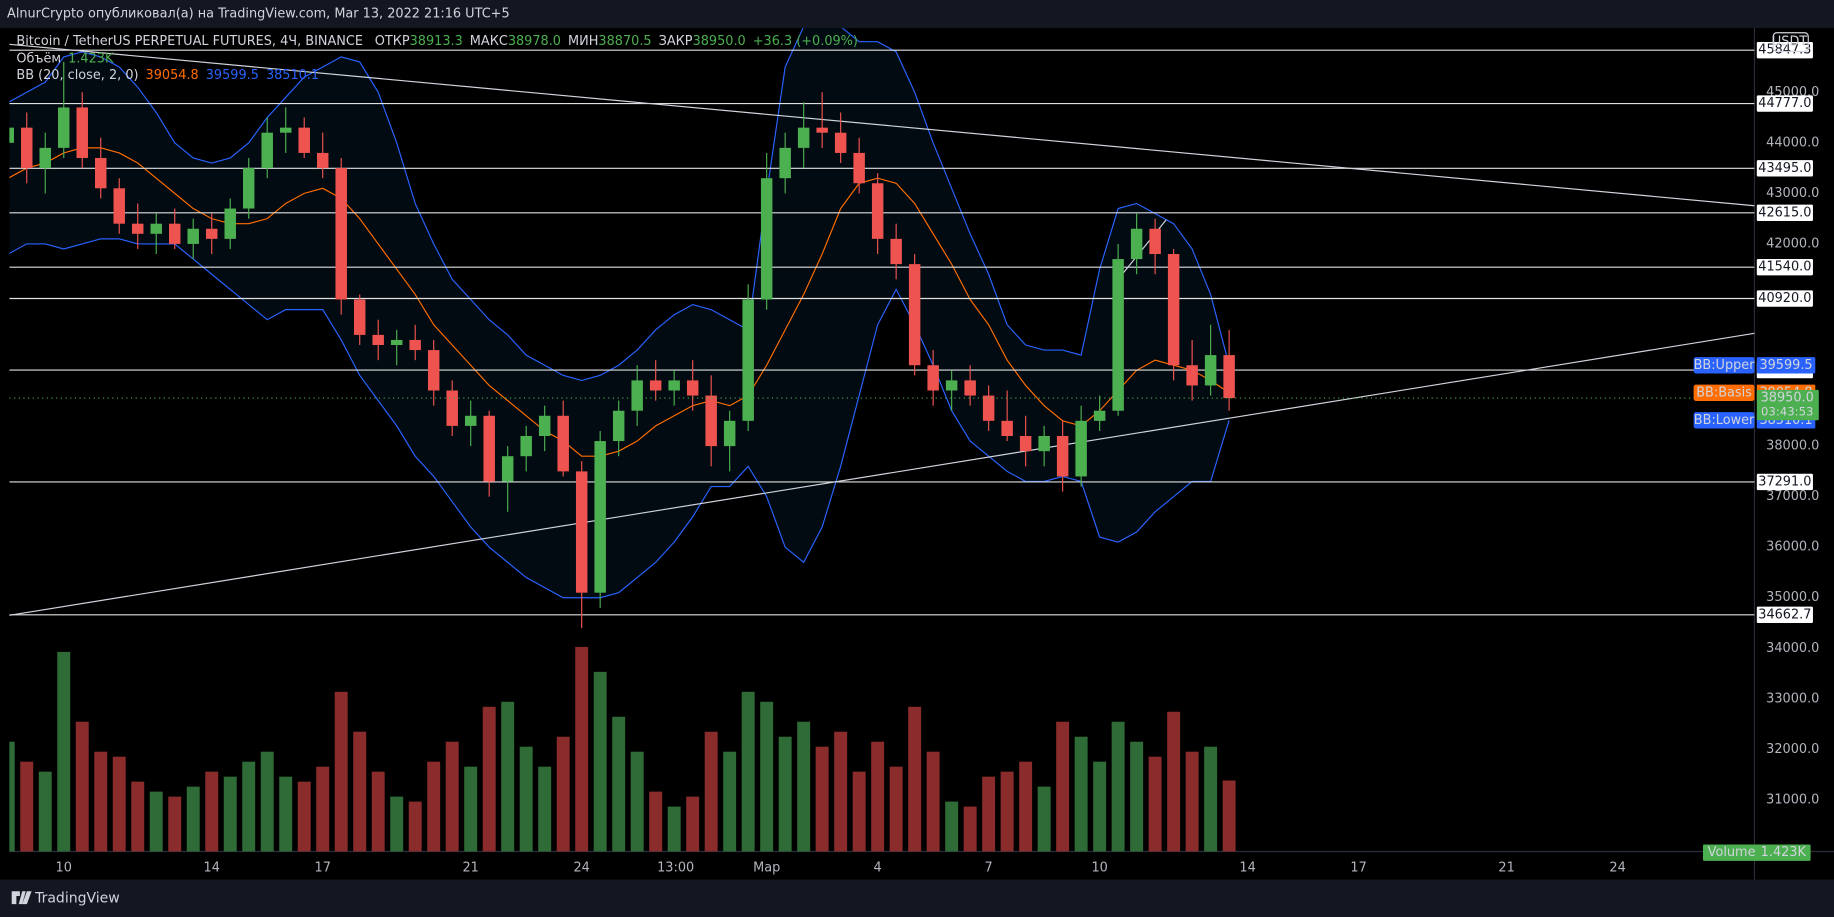 The width and height of the screenshot is (1834, 917). I want to click on ohlc-label: ОТКР, so click(392, 40).